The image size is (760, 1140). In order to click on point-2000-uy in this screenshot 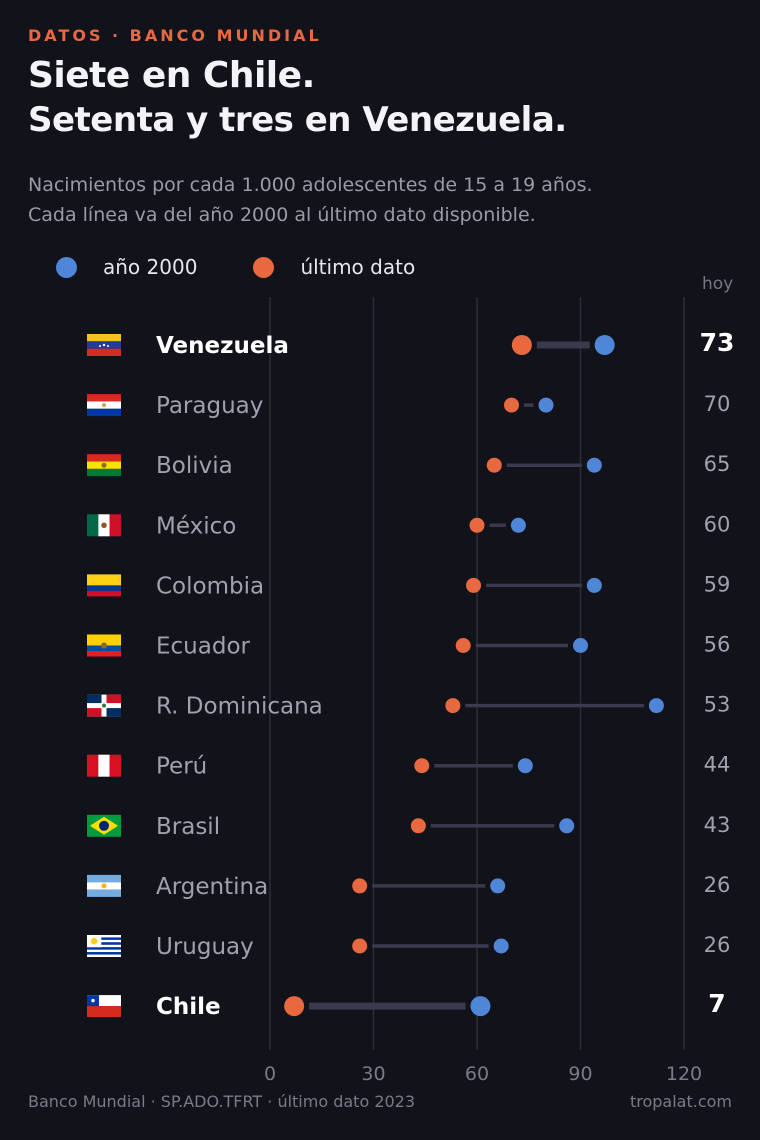, I will do `click(501, 946)`.